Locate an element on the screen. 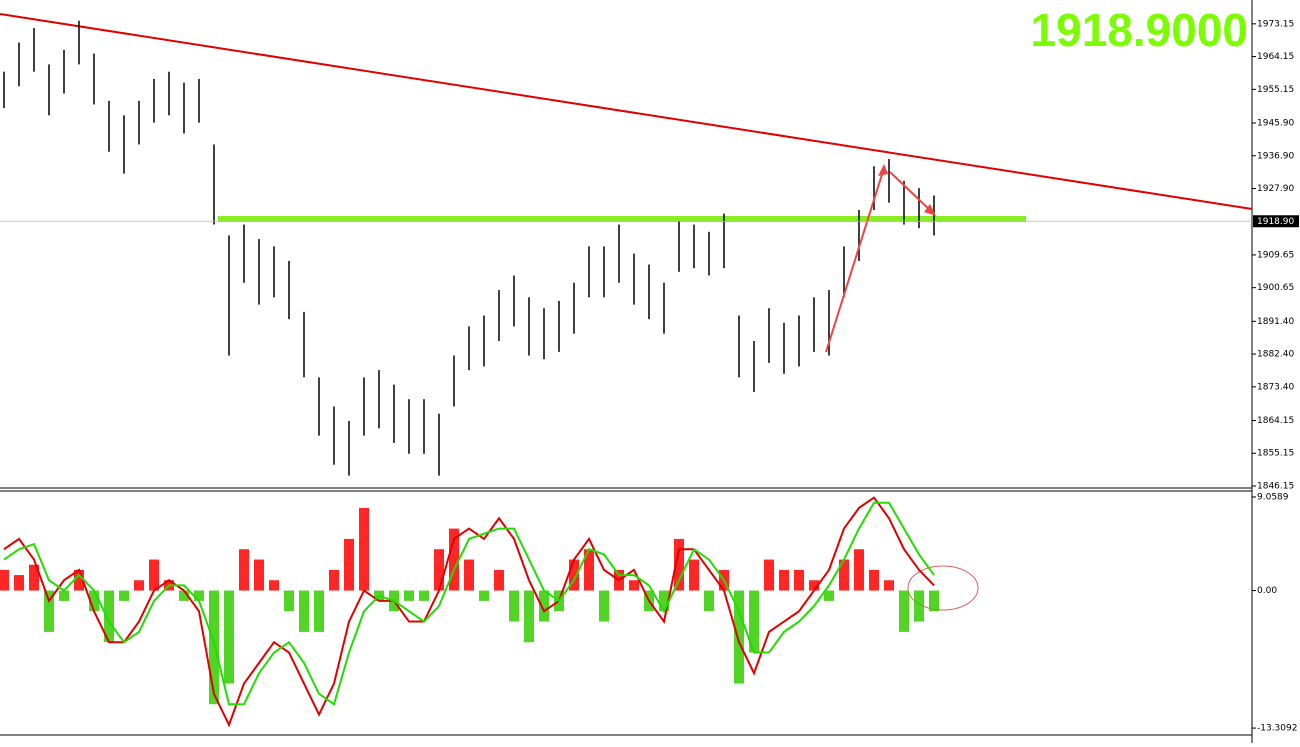 The width and height of the screenshot is (1300, 747). y-tick-label: 0.00 is located at coordinates (1267, 591).